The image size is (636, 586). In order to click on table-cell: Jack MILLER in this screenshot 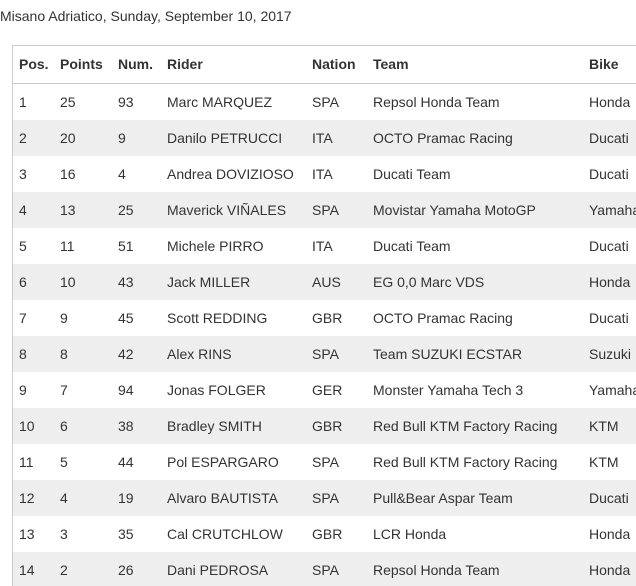, I will do `click(209, 282)`.